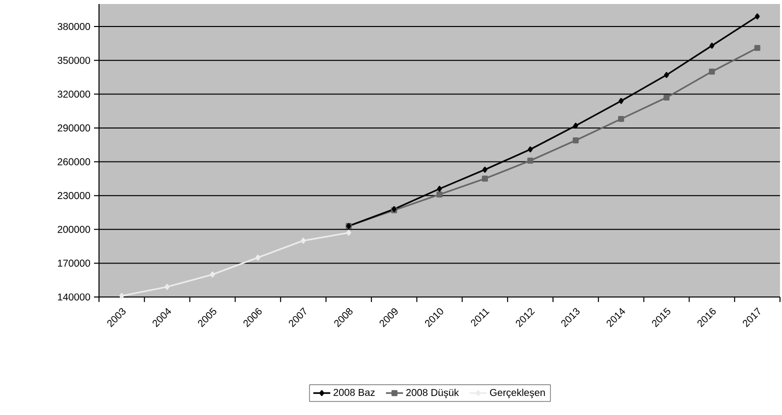  Describe the element at coordinates (432, 393) in the screenshot. I see `legend-label: 2008 Düşük` at that location.